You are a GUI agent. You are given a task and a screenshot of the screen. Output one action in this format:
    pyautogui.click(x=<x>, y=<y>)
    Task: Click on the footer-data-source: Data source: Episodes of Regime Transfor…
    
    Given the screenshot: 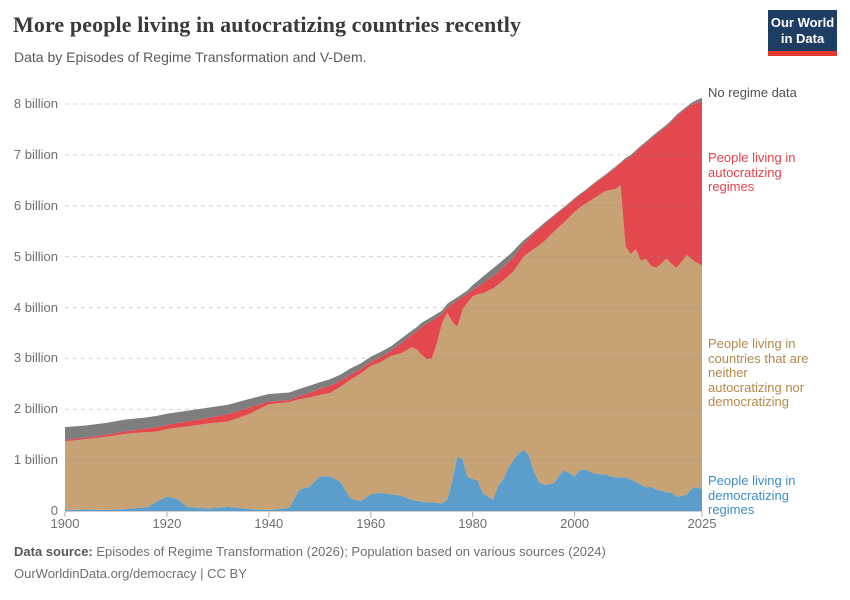 What is the action you would take?
    pyautogui.click(x=310, y=551)
    